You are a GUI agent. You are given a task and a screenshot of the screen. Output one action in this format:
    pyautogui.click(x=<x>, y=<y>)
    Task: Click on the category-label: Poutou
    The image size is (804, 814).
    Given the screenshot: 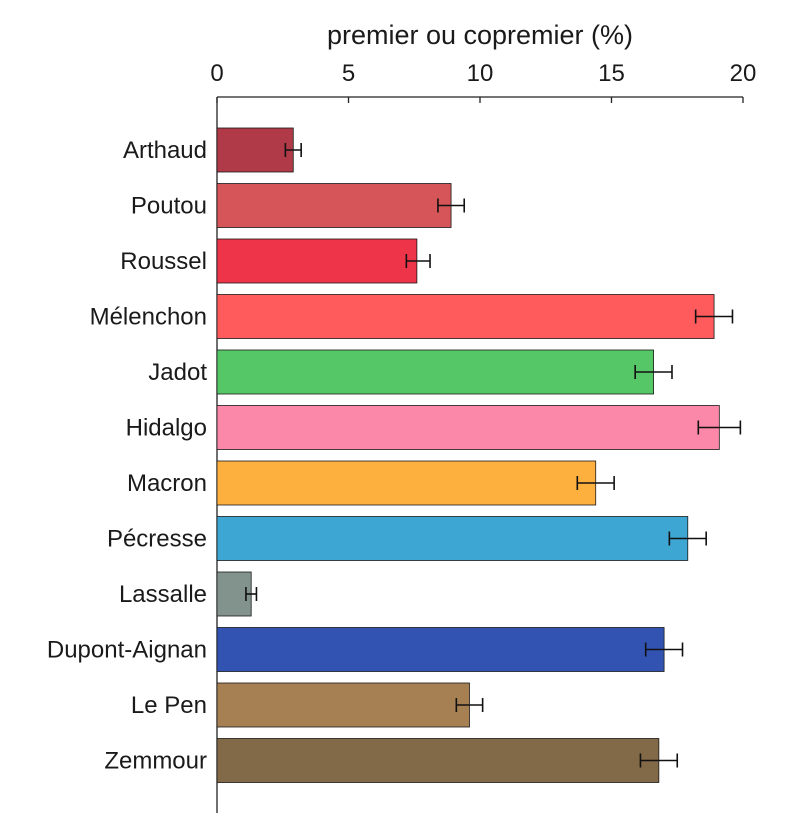 What is the action you would take?
    pyautogui.click(x=169, y=206)
    